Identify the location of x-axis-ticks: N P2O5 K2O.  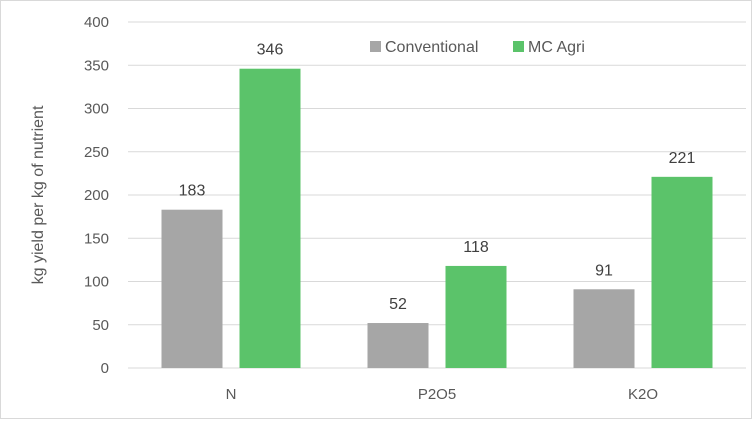
(442, 394).